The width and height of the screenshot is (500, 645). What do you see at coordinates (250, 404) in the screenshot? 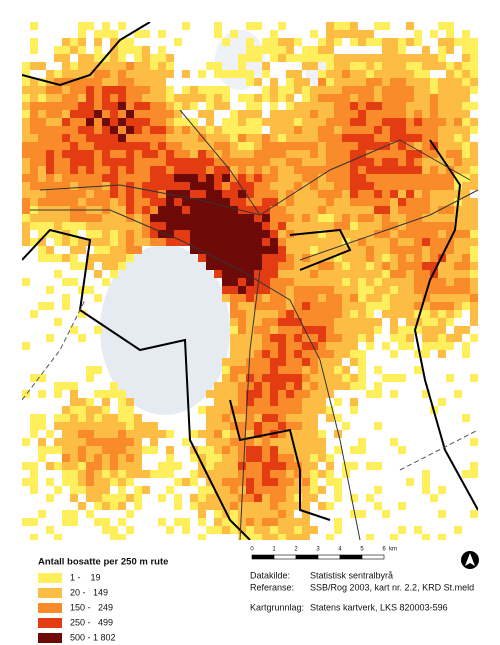
I see `road` at bounding box center [250, 404].